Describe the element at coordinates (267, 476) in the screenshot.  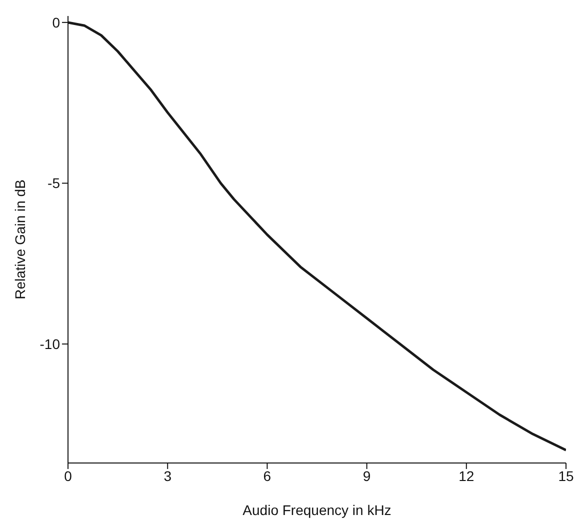
I see `x-tick-label: 6` at that location.